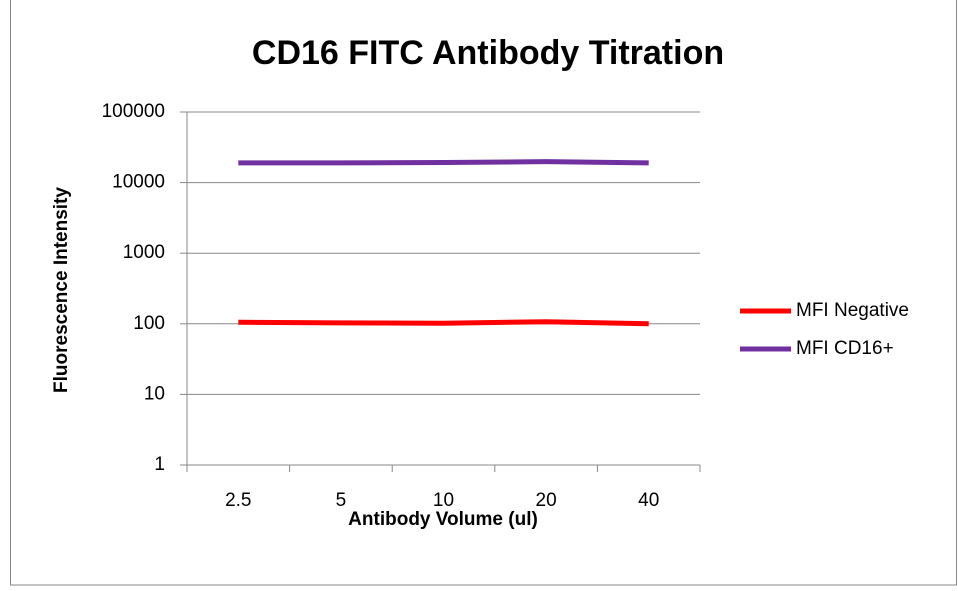 The width and height of the screenshot is (958, 591). Describe the element at coordinates (154, 393) in the screenshot. I see `y-tick-label: 10` at that location.